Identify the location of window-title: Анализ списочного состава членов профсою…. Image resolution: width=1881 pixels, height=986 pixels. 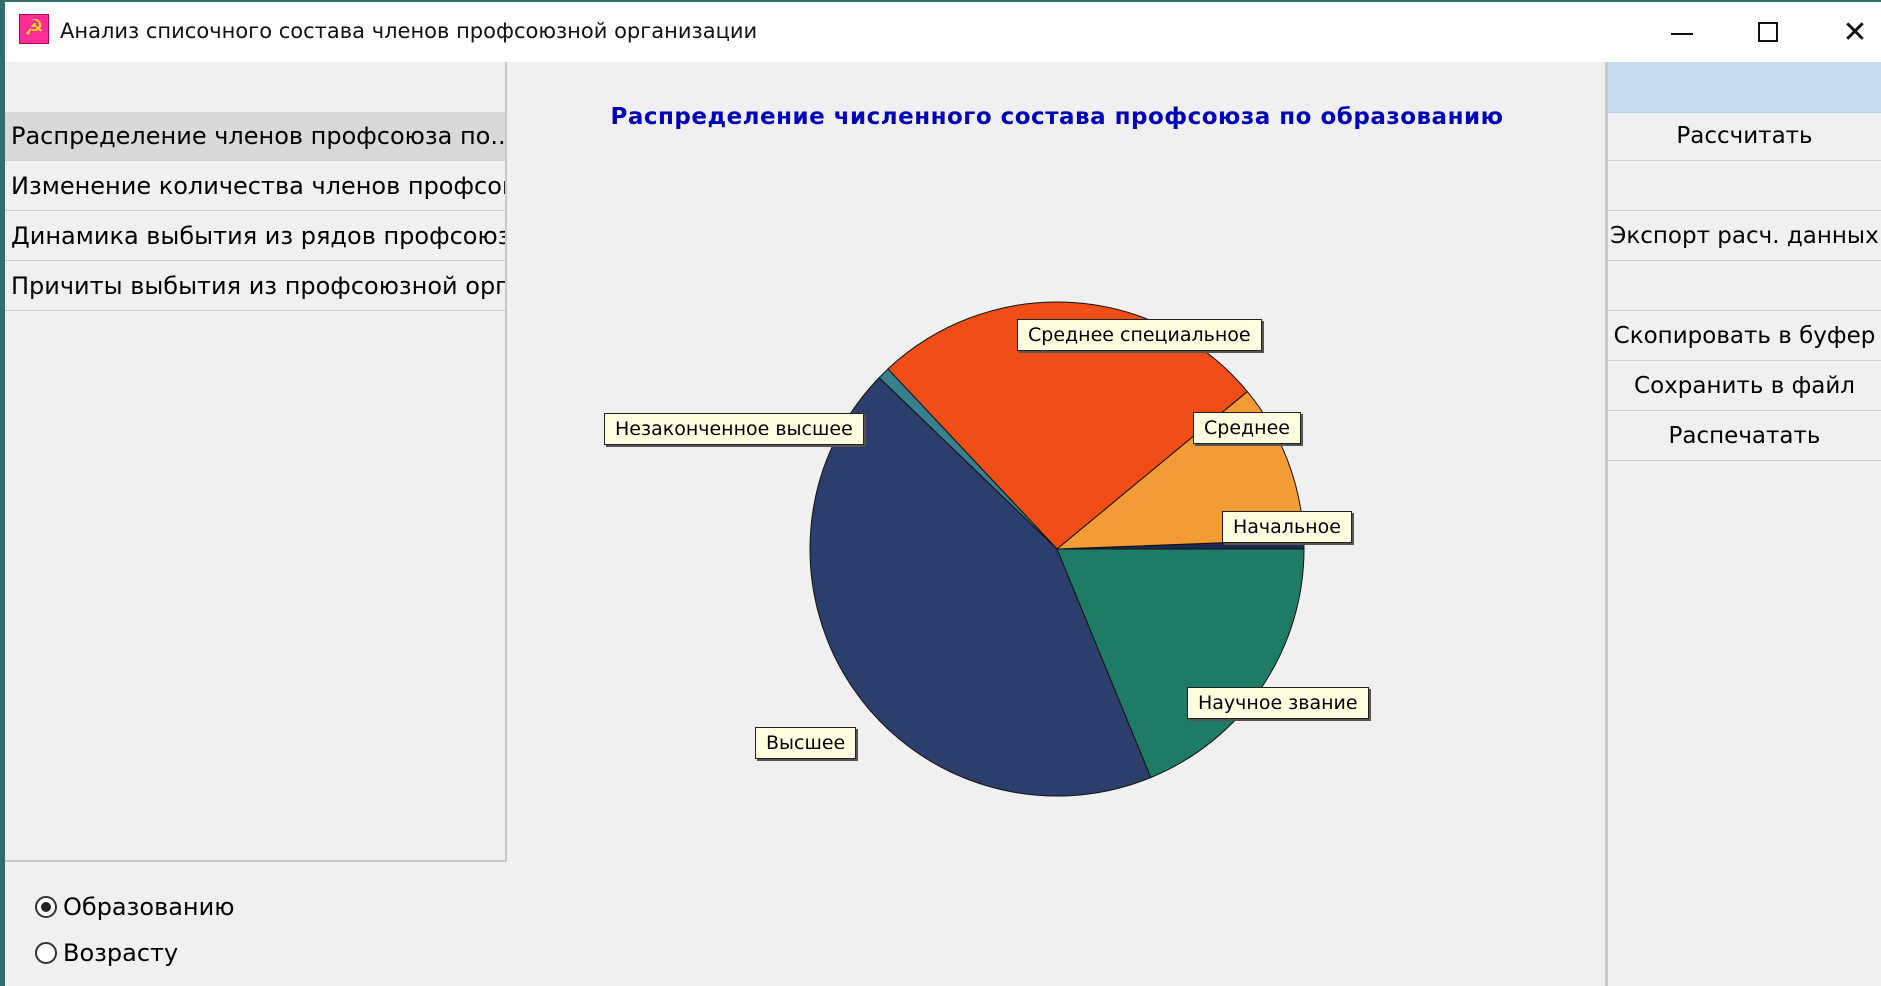
(409, 31).